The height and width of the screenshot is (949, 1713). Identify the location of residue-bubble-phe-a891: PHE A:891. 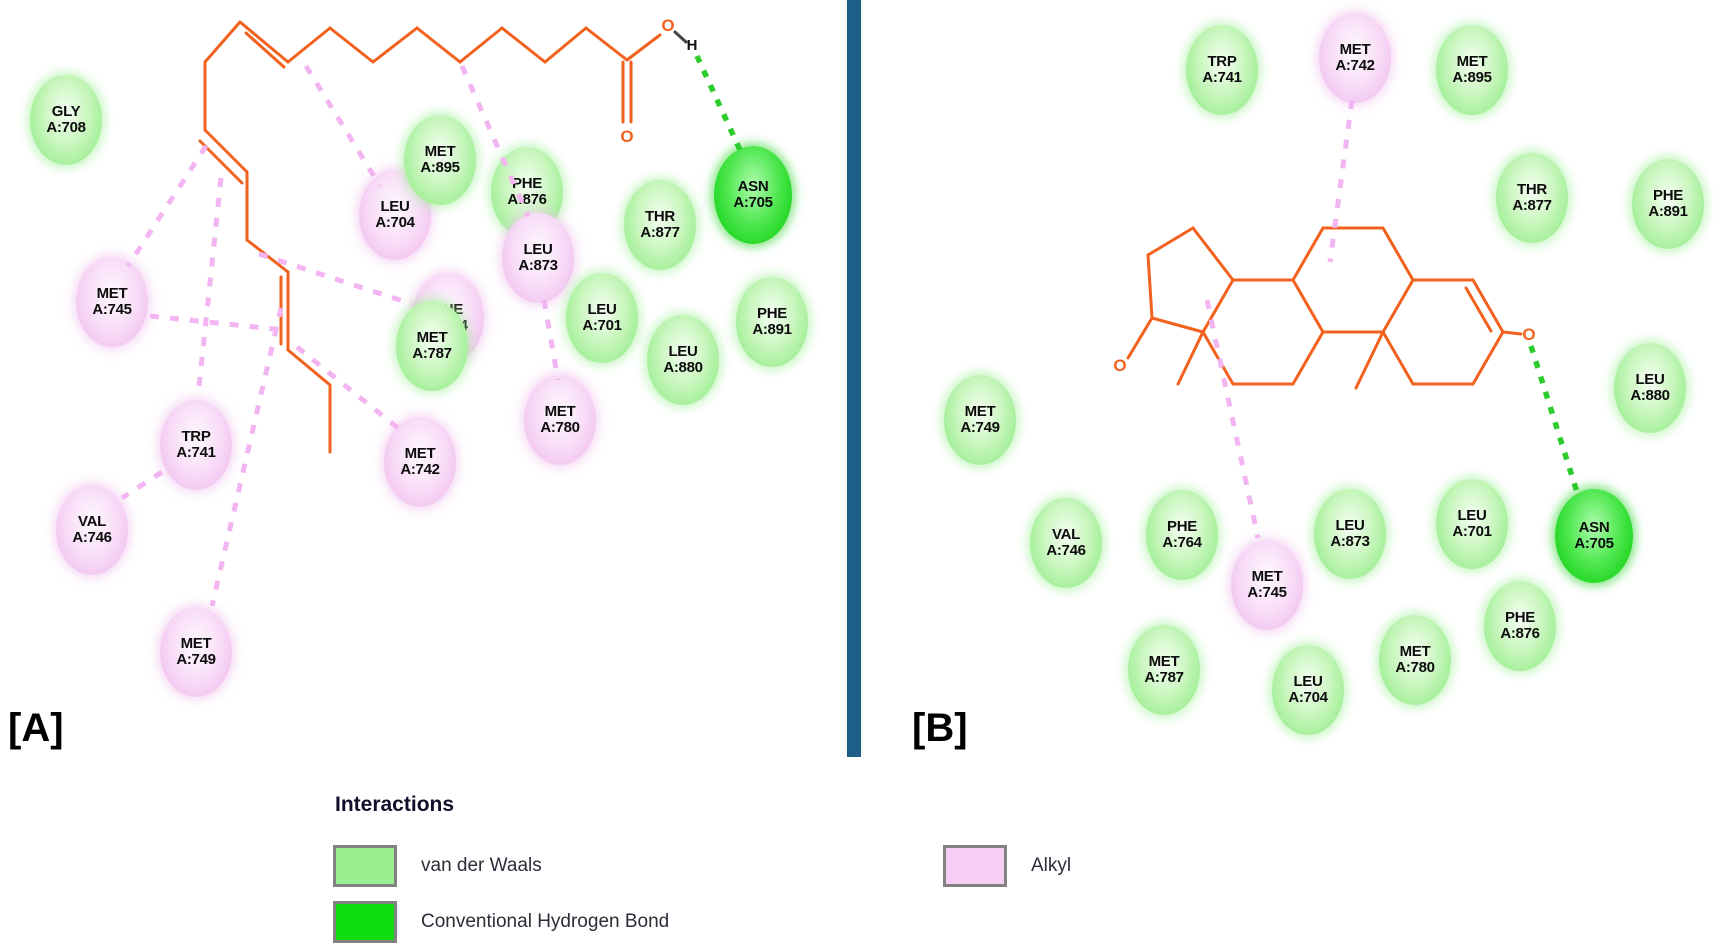
(1668, 204).